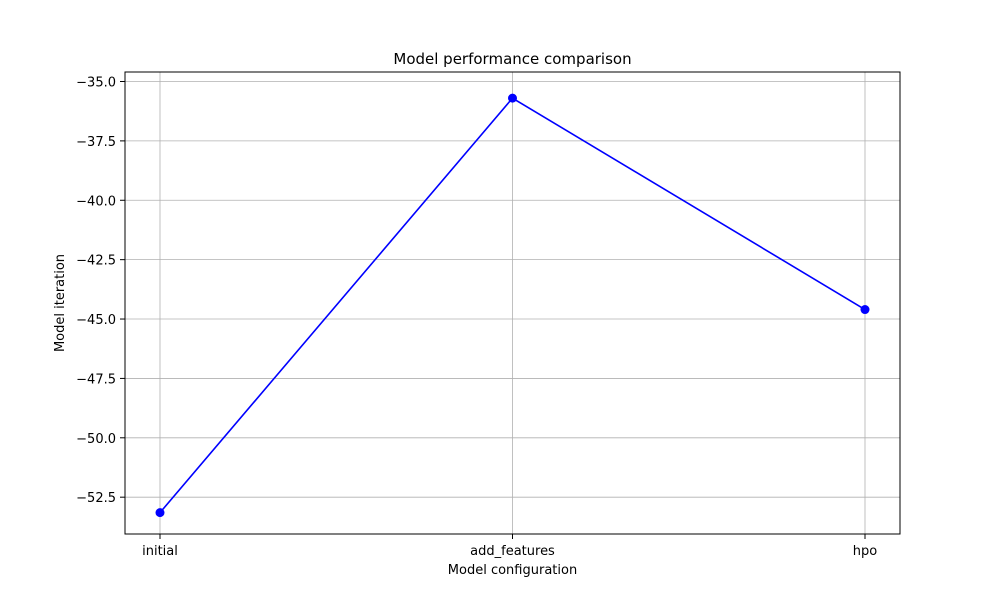 This screenshot has height=600, width=1000. Describe the element at coordinates (96, 498) in the screenshot. I see `y-tick-label: −52.5` at that location.